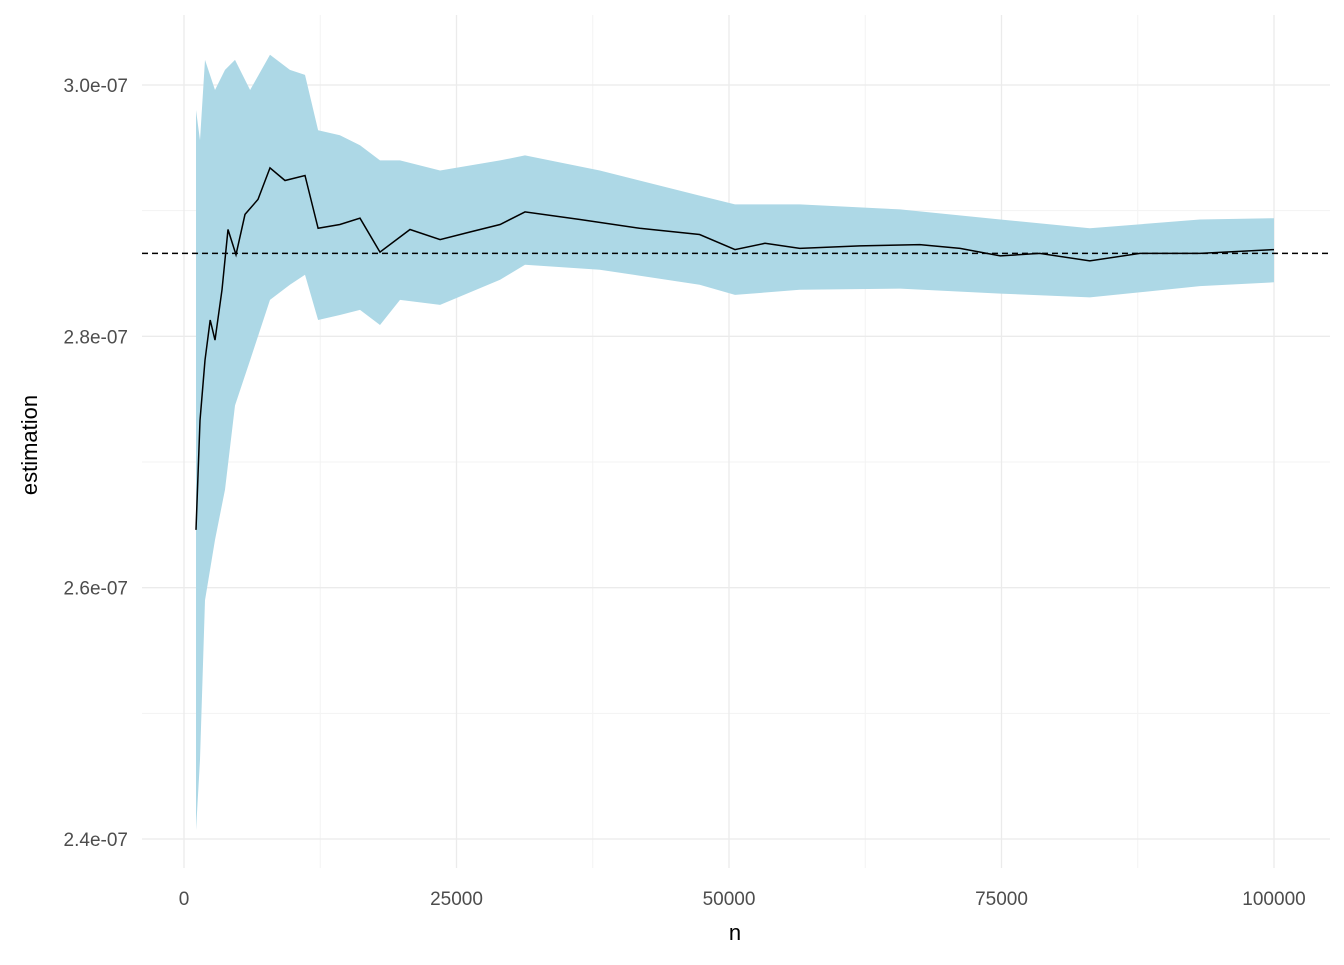  What do you see at coordinates (1001, 899) in the screenshot?
I see `x-tick-label: 75000` at bounding box center [1001, 899].